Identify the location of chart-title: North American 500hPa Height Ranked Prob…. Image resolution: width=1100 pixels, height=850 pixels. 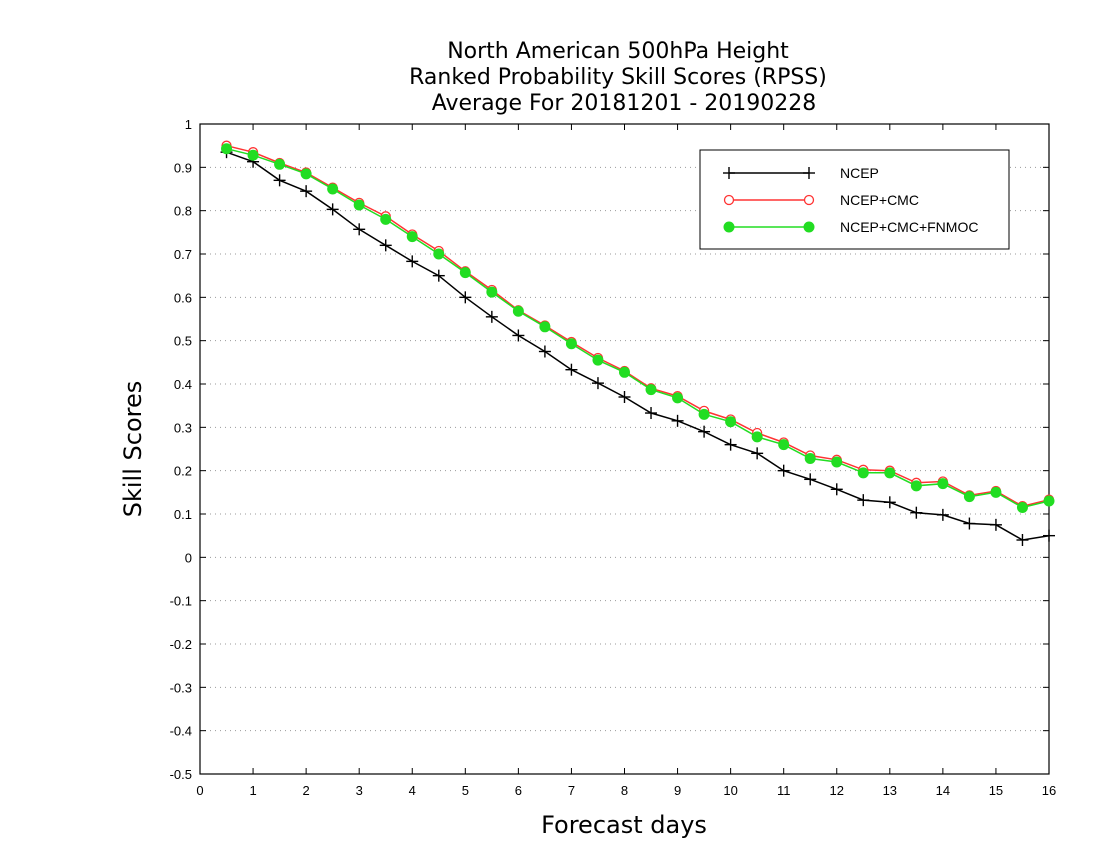
(618, 77).